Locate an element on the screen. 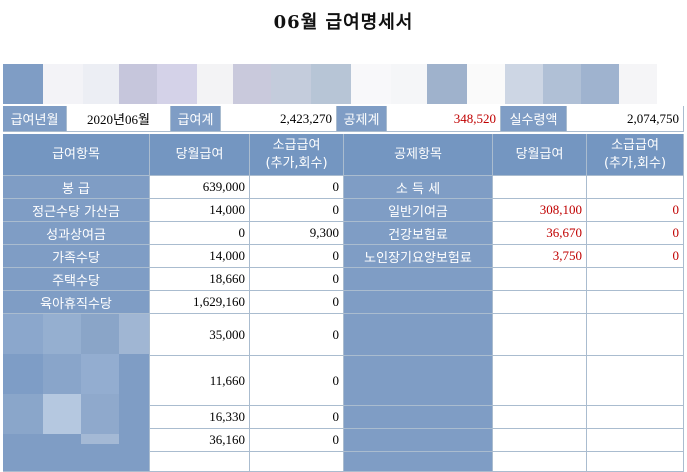  deduction-item-header: 공제항목 is located at coordinates (418, 155).